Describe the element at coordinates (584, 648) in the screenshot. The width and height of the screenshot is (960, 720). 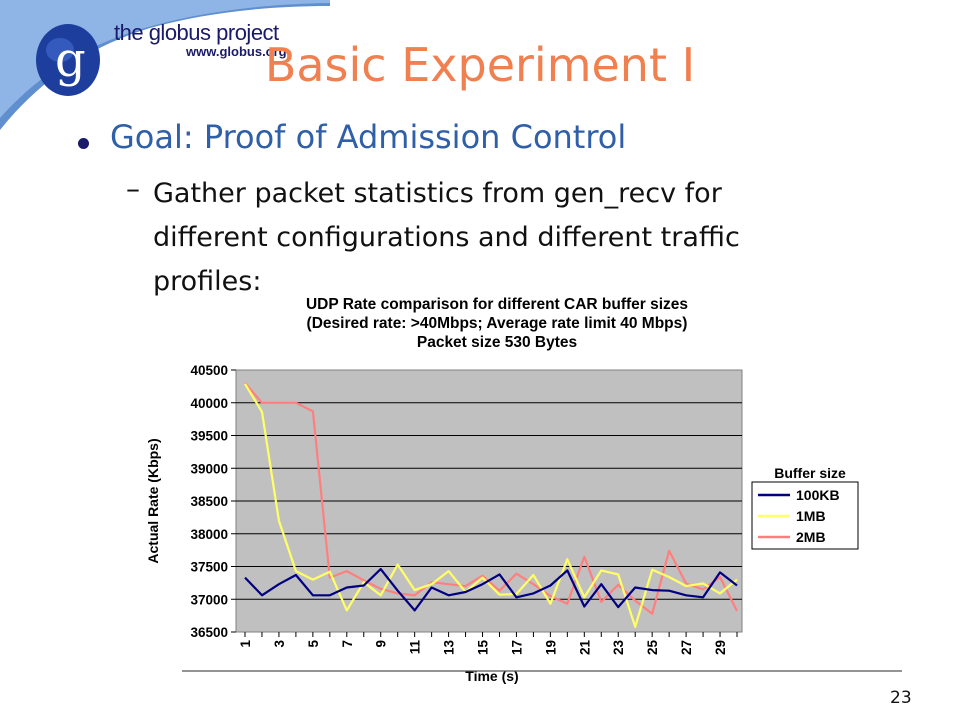
I see `x-tick-label: 21` at that location.